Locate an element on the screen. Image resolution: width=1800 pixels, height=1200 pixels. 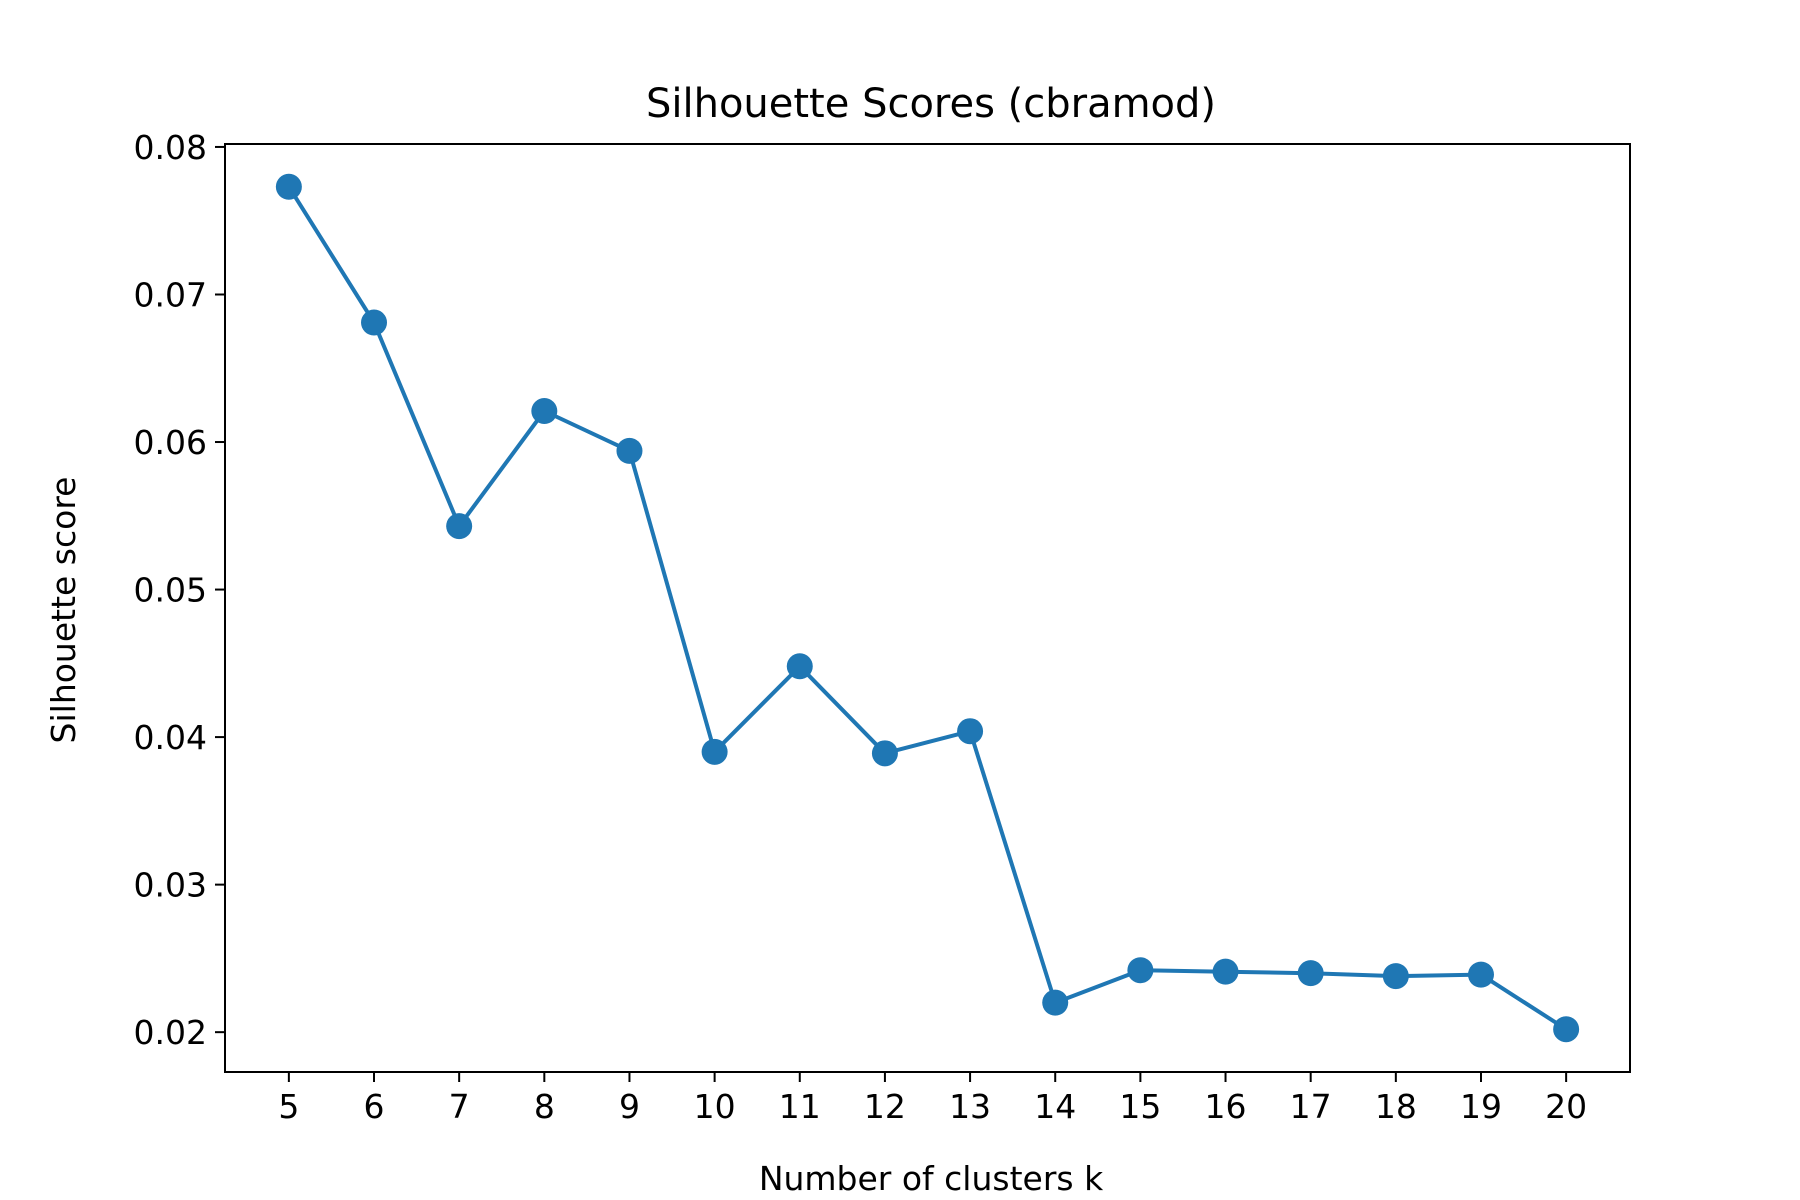
y-tick-label: 0.05 is located at coordinates (170, 590).